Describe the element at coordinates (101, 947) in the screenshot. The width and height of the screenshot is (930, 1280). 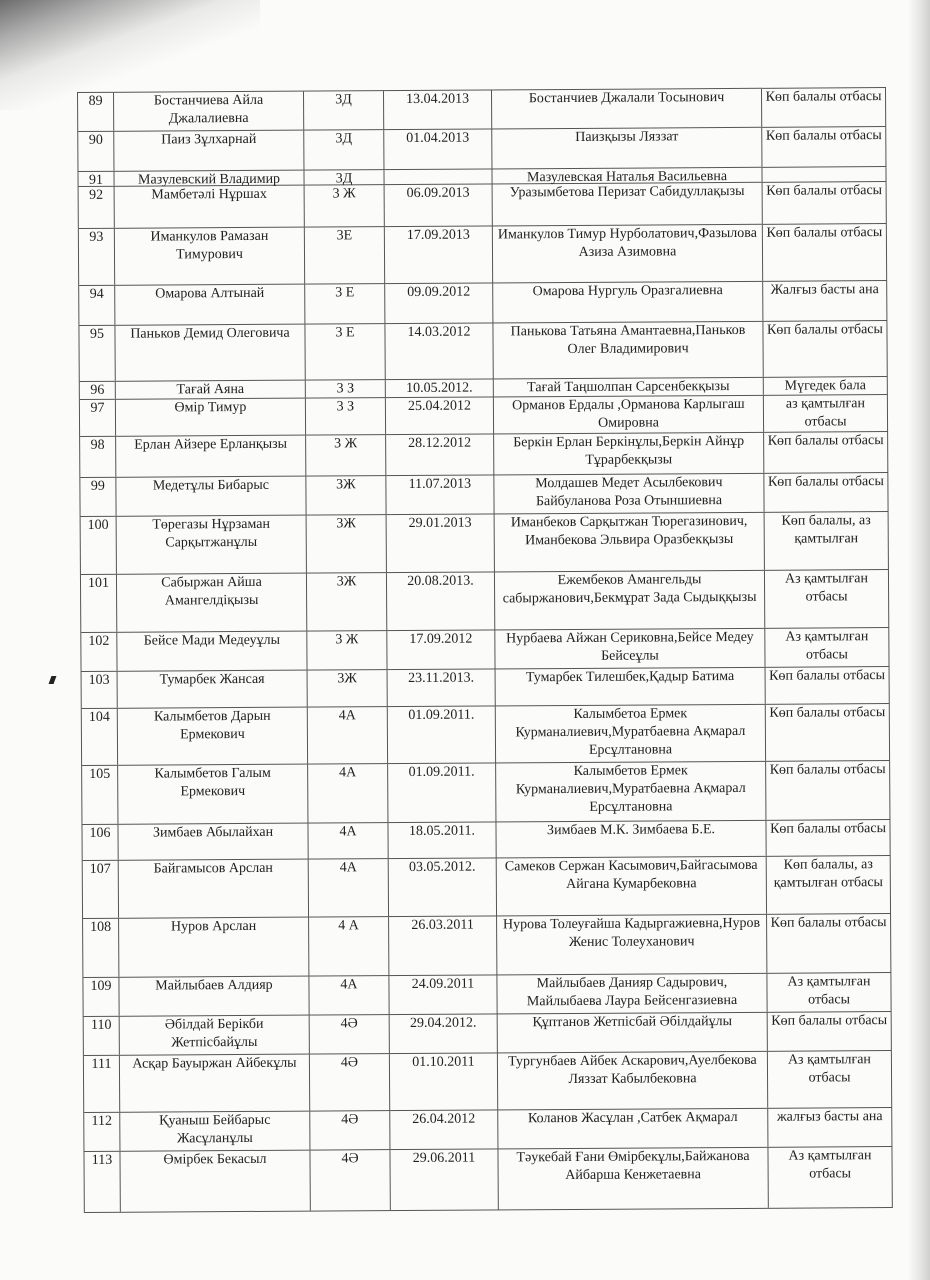
I see `row-number-cell: 108` at that location.